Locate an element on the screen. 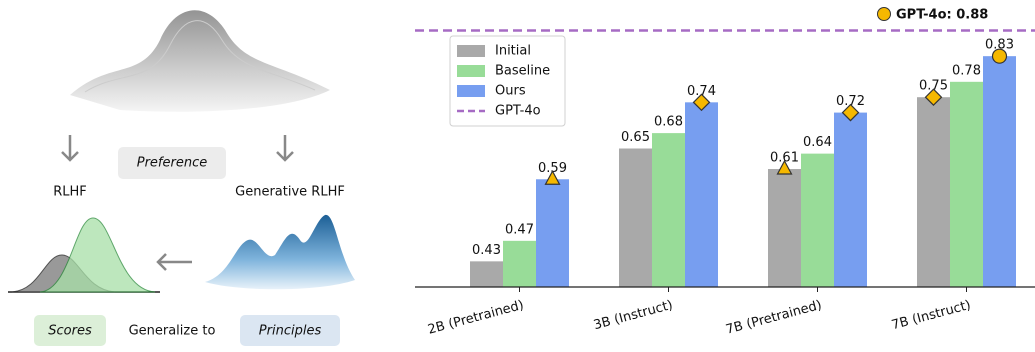 The width and height of the screenshot is (1035, 352). preference-box is located at coordinates (172, 163).